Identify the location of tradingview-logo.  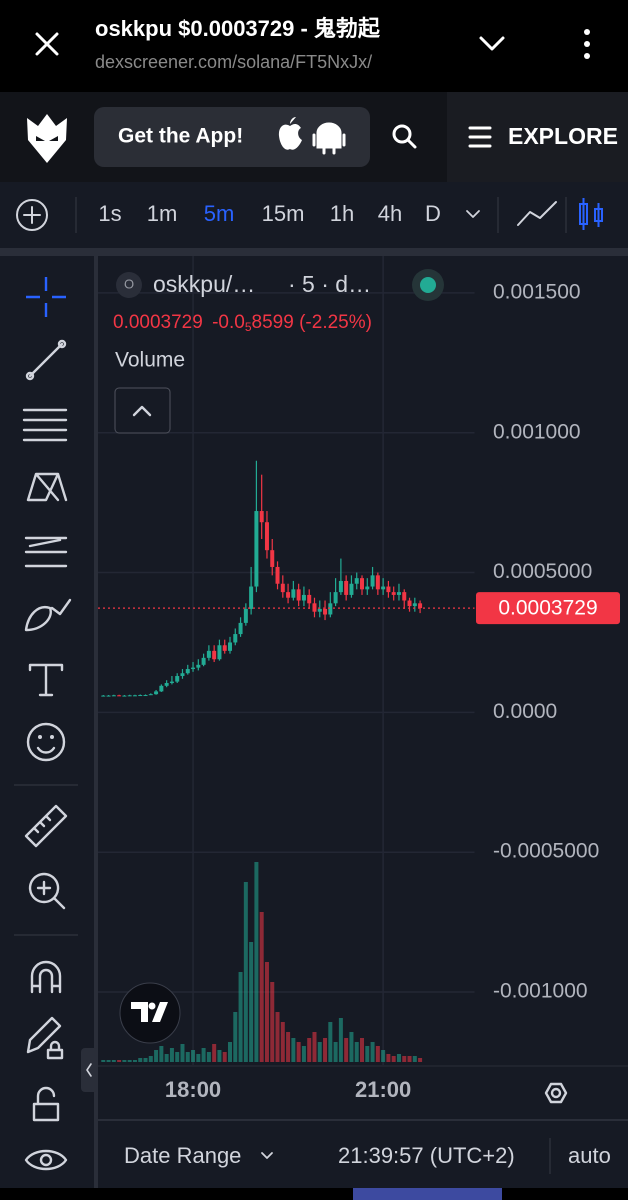
(150, 1013).